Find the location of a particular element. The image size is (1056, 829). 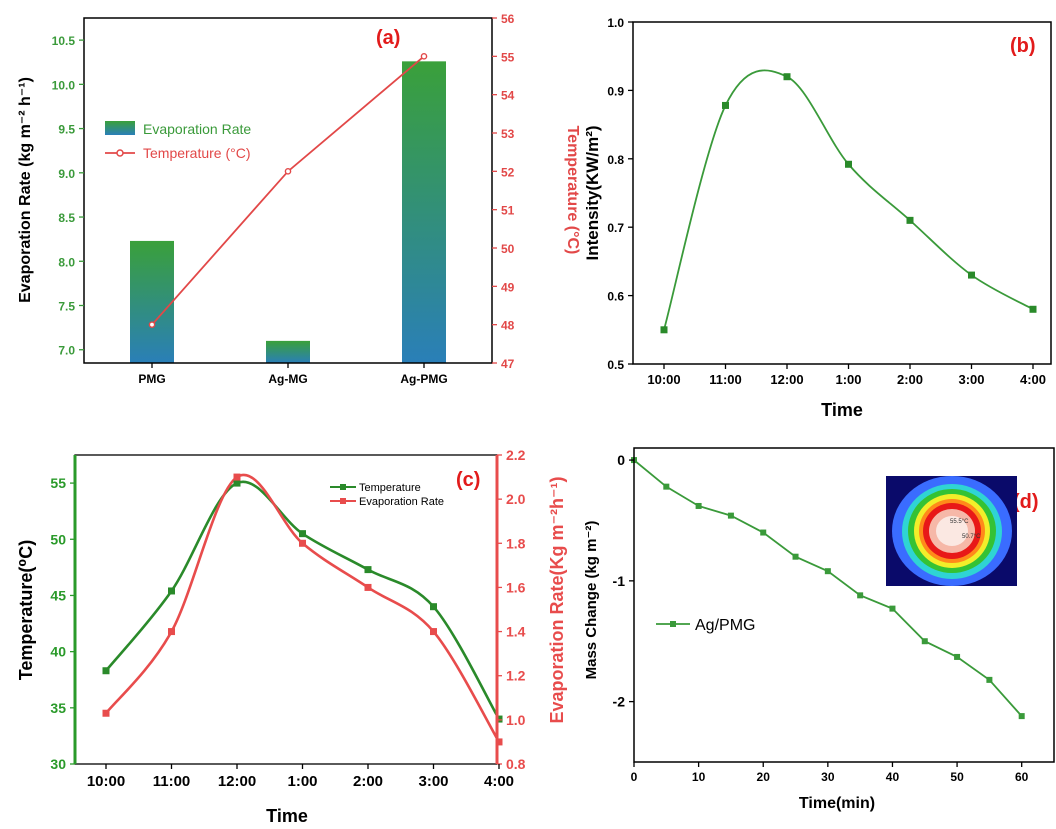

b-ytick-tick-label-1: 0.6 is located at coordinates (615, 297).